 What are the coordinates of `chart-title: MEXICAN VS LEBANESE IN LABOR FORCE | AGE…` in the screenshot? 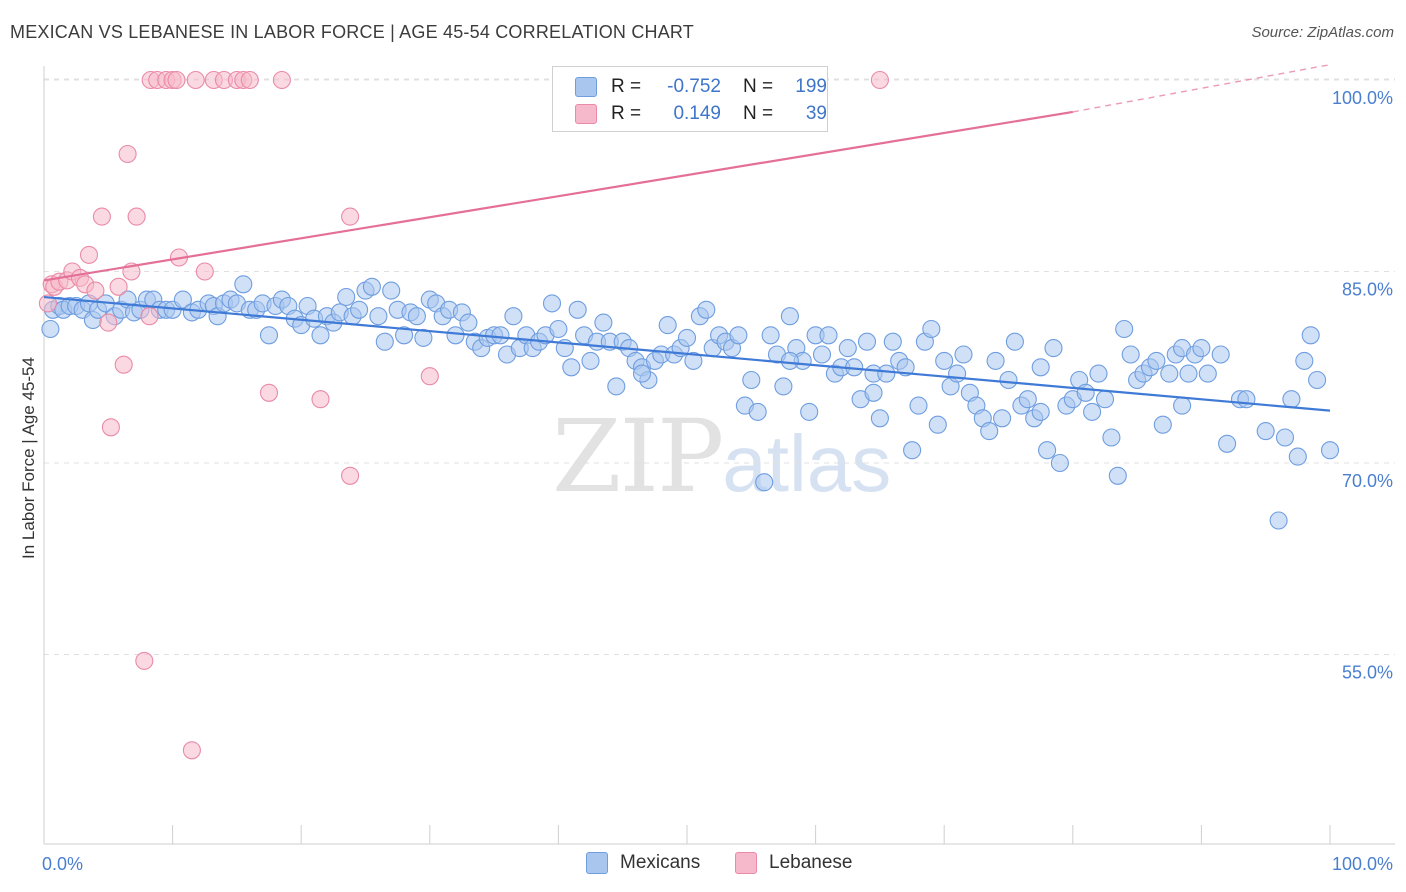 It's located at (352, 32).